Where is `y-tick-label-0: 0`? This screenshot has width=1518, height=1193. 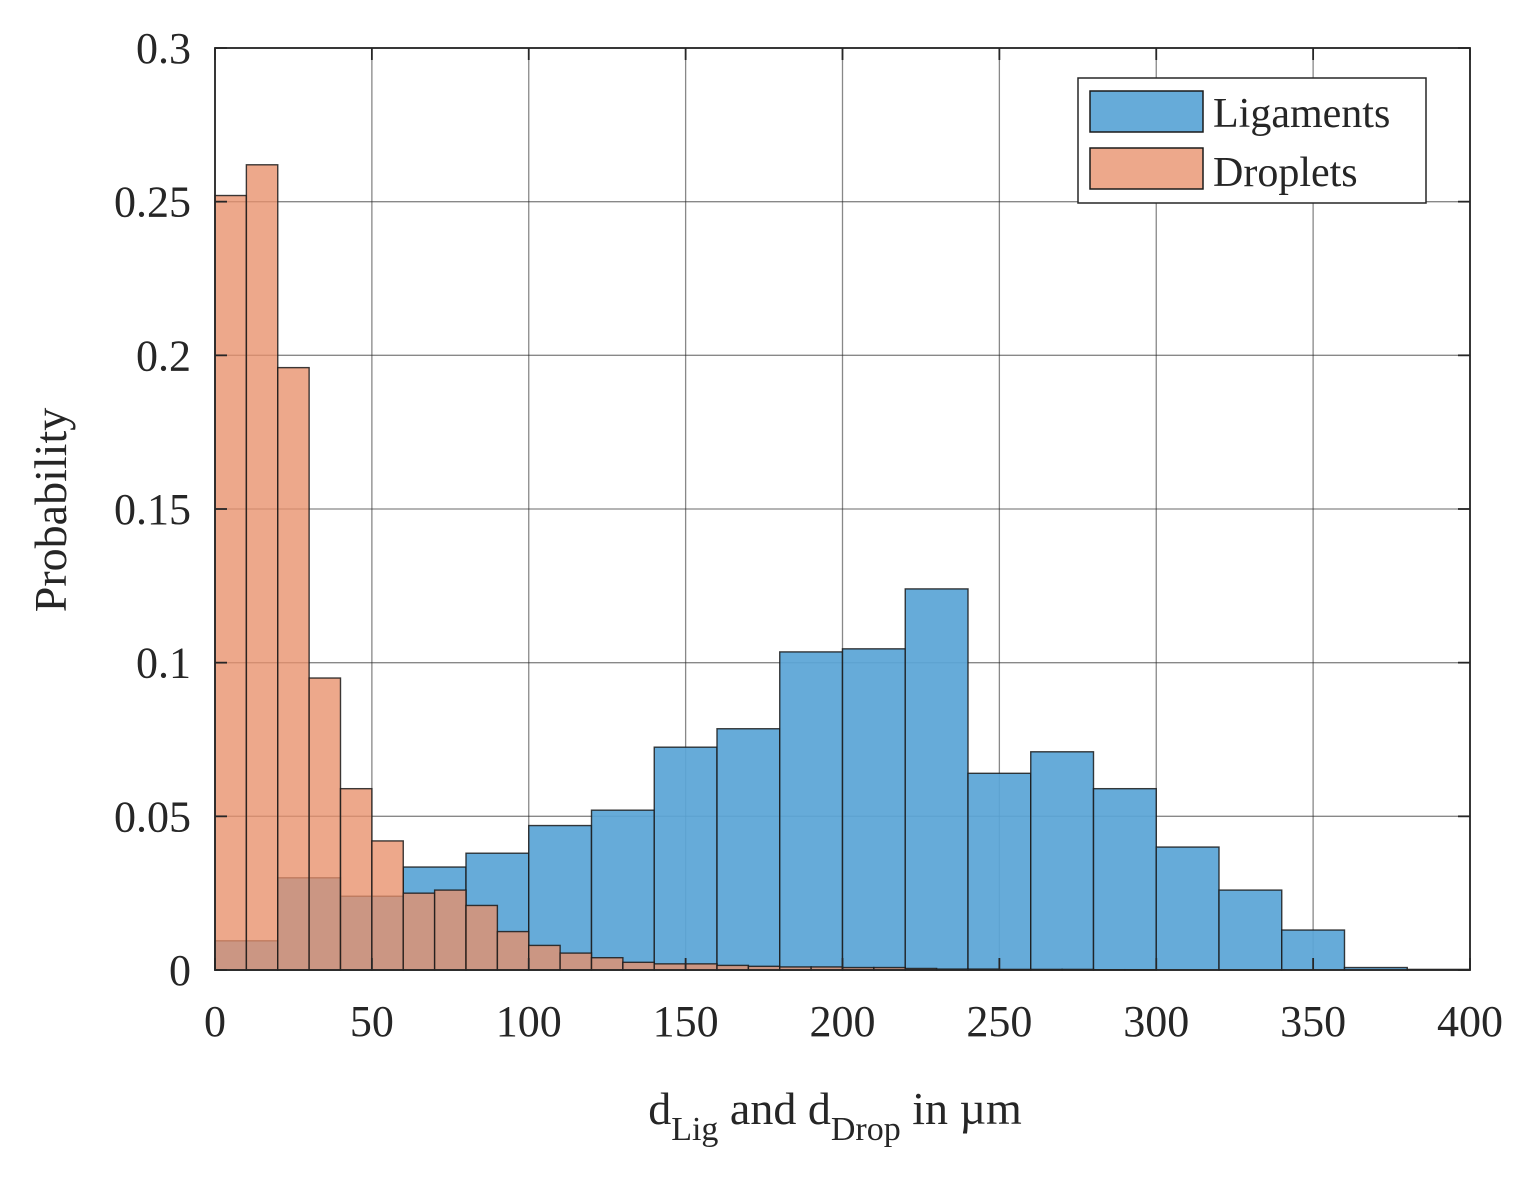
y-tick-label-0: 0 is located at coordinates (180, 970).